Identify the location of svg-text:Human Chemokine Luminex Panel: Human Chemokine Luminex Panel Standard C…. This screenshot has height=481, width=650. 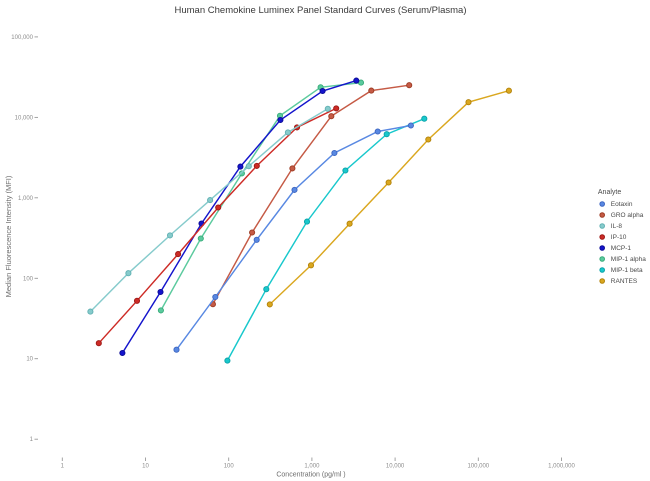
(321, 10).